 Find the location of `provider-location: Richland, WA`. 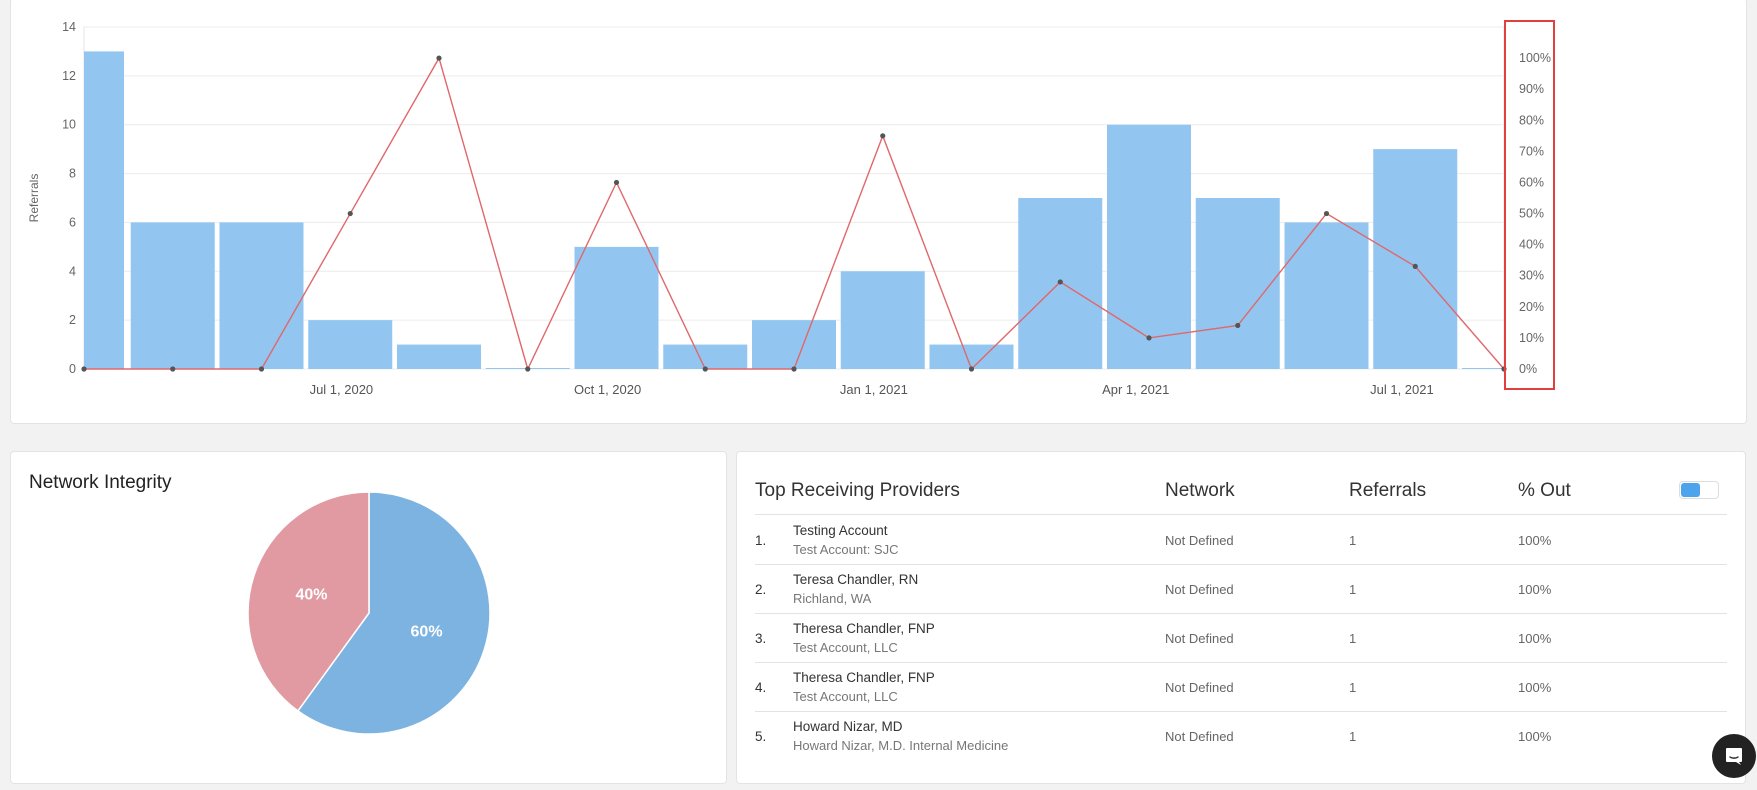

provider-location: Richland, WA is located at coordinates (832, 598).